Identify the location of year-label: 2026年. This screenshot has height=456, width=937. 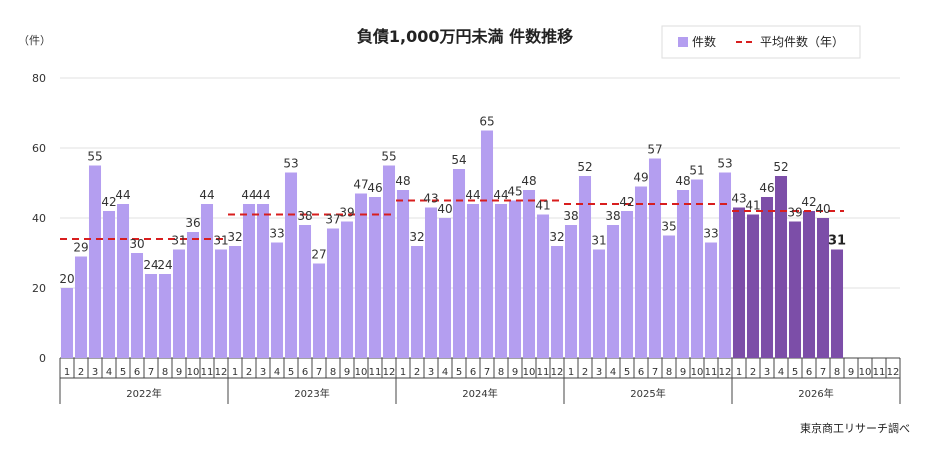
(815, 393).